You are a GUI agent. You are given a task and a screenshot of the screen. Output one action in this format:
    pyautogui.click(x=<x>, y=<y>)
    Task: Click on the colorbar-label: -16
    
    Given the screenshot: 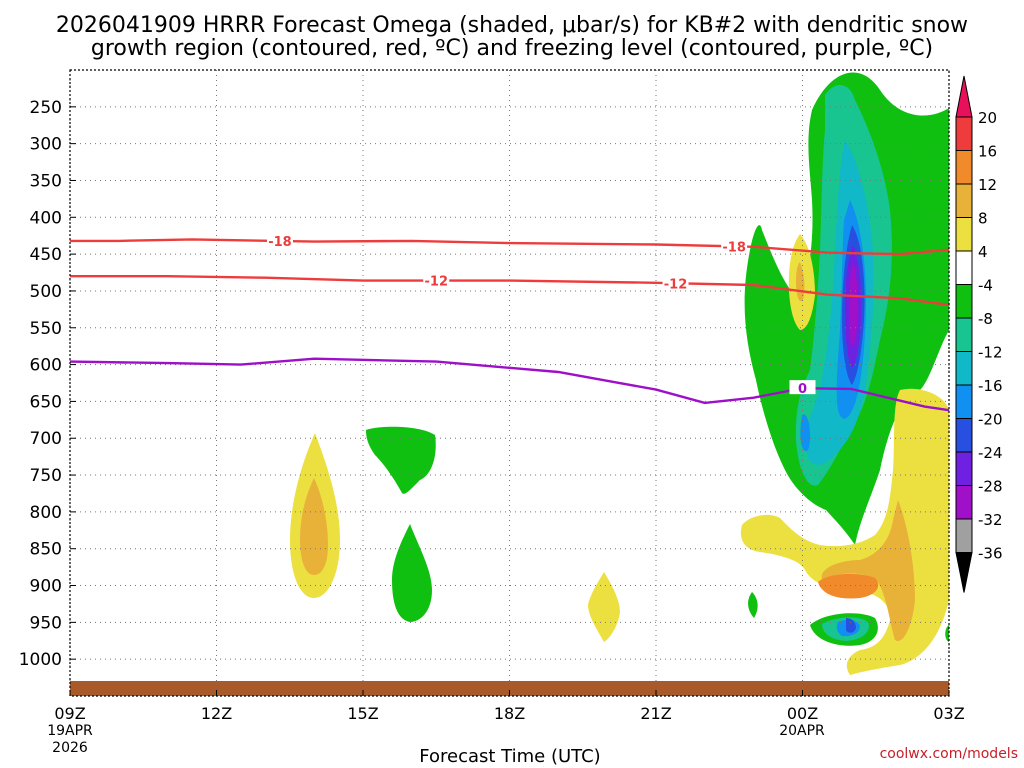 What is the action you would take?
    pyautogui.click(x=990, y=386)
    